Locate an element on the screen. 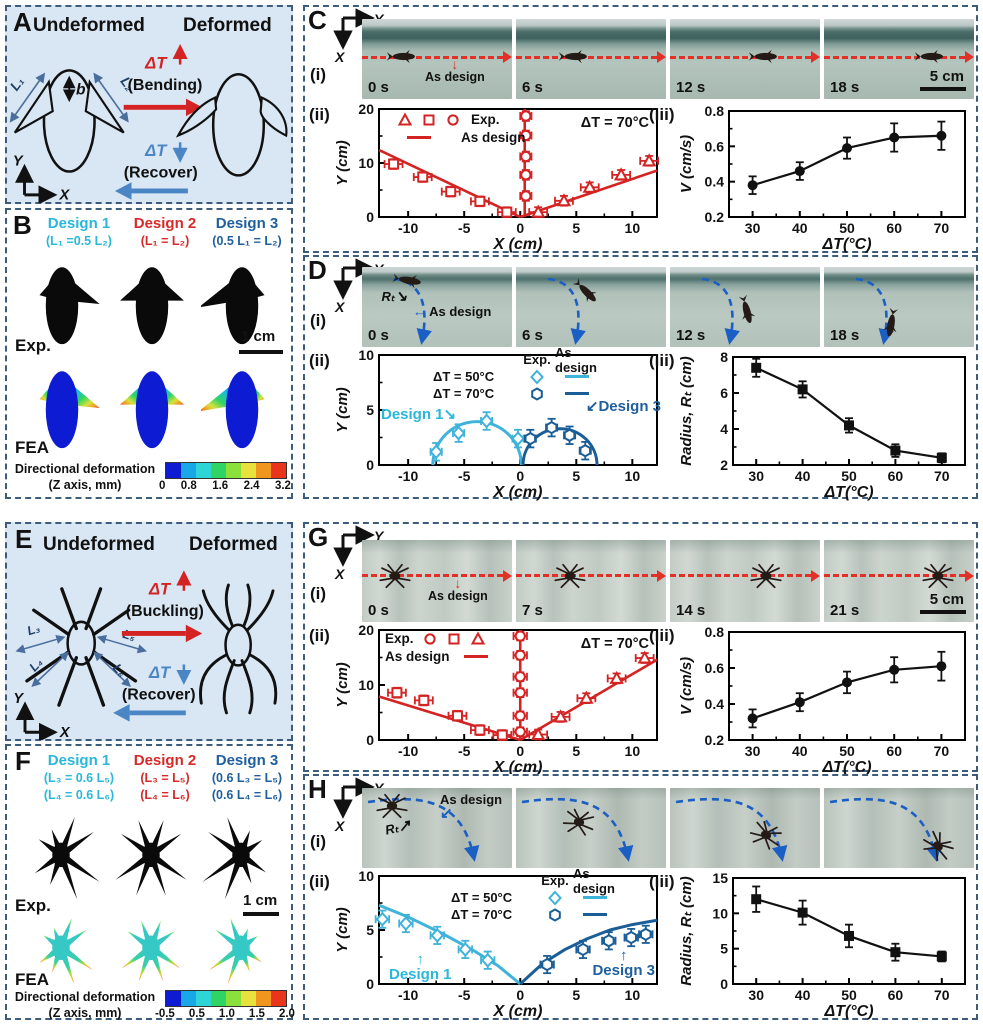 This screenshot has width=983, height=1024. chart-h-iii: 30 40 50 60 70 0 5 10 15 ΔT(°C) Radius, Rₜ (cm) is located at coordinates (822, 945).